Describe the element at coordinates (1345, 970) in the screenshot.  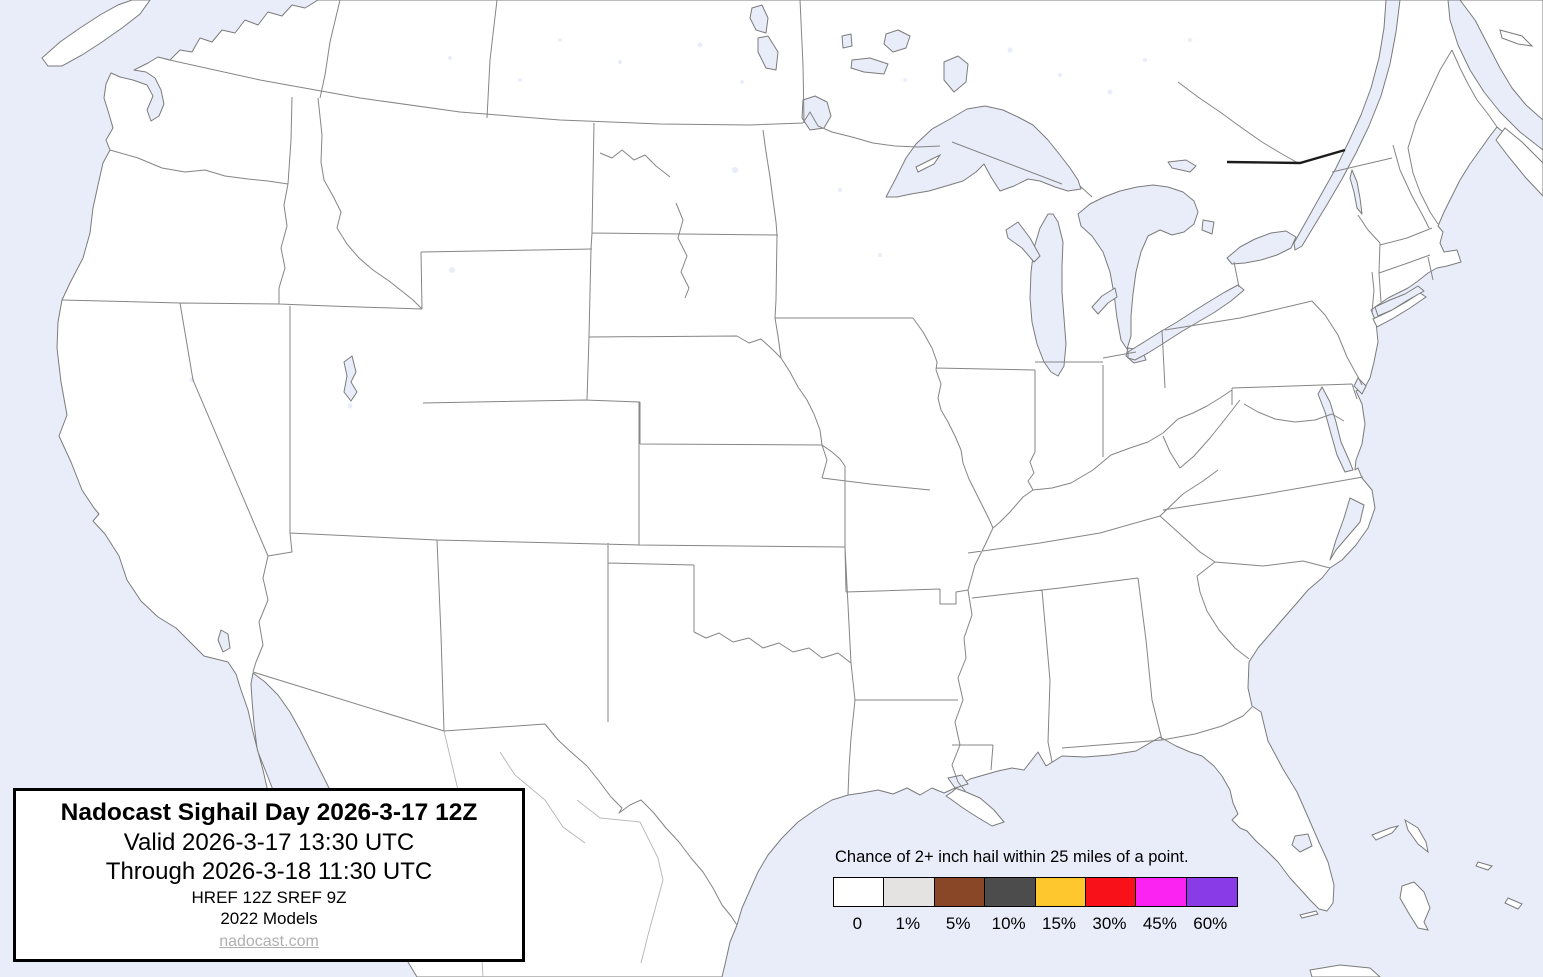
I see `cuba` at that location.